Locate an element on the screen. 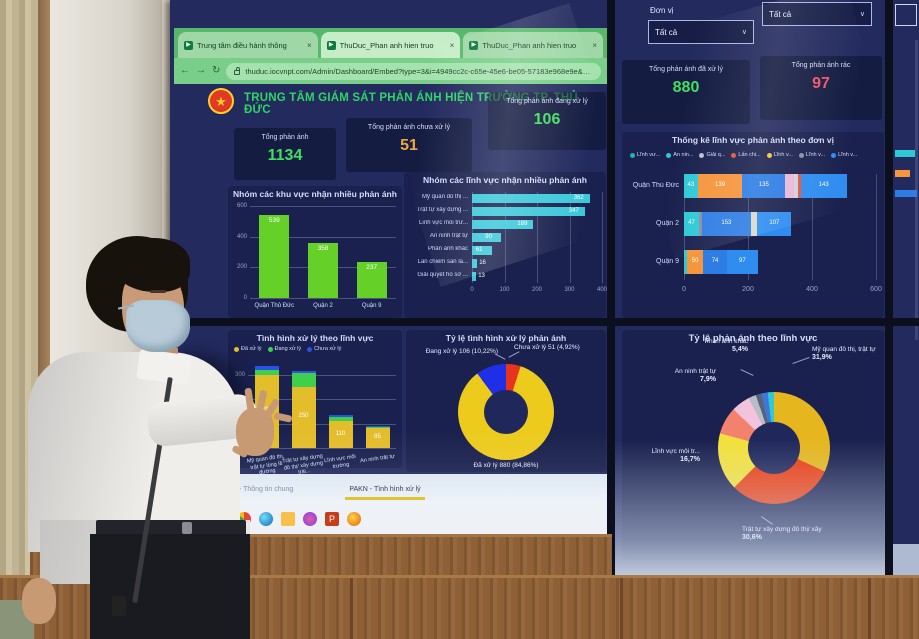  stacked-segment: 300 is located at coordinates (266, 411).